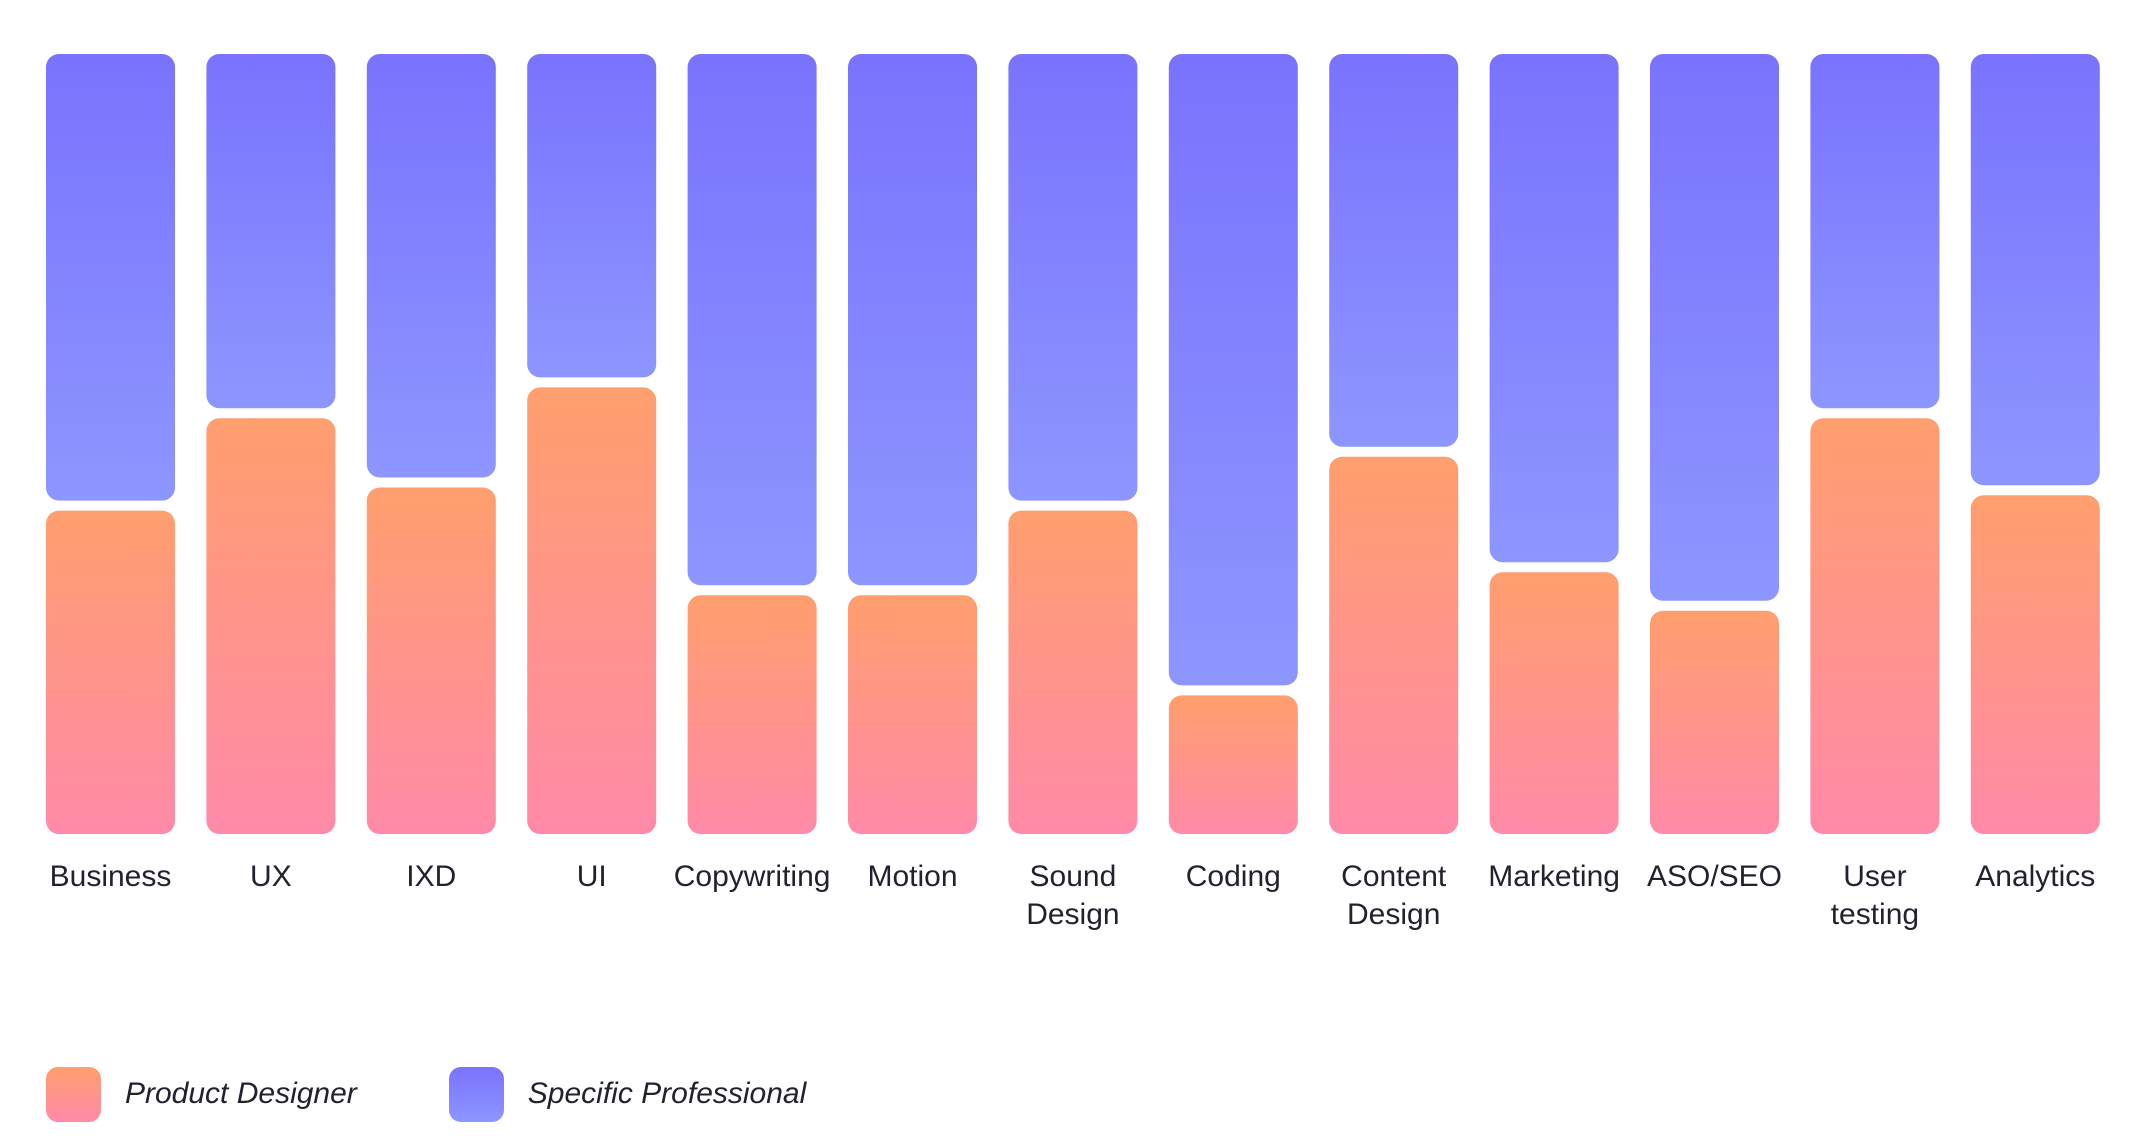 The image size is (2138, 1144). I want to click on legend-item-product-designer: Product Designer, so click(201, 1094).